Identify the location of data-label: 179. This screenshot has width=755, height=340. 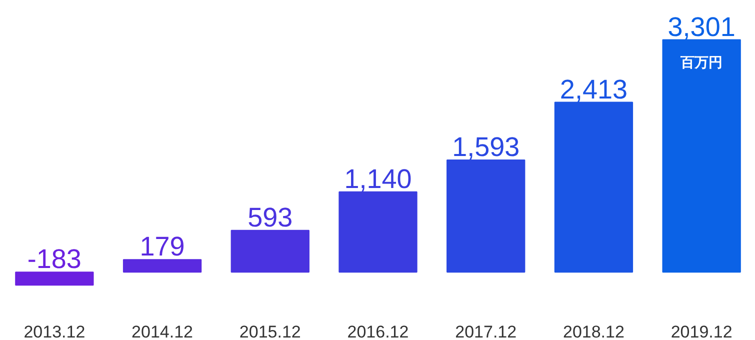
(162, 247).